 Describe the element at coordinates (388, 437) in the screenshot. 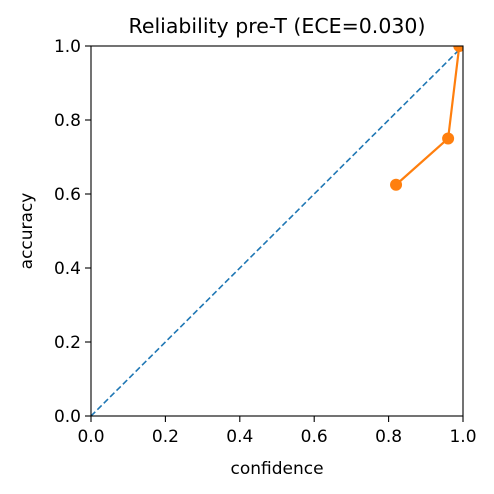

I see `x-tick-label: 0.8` at that location.